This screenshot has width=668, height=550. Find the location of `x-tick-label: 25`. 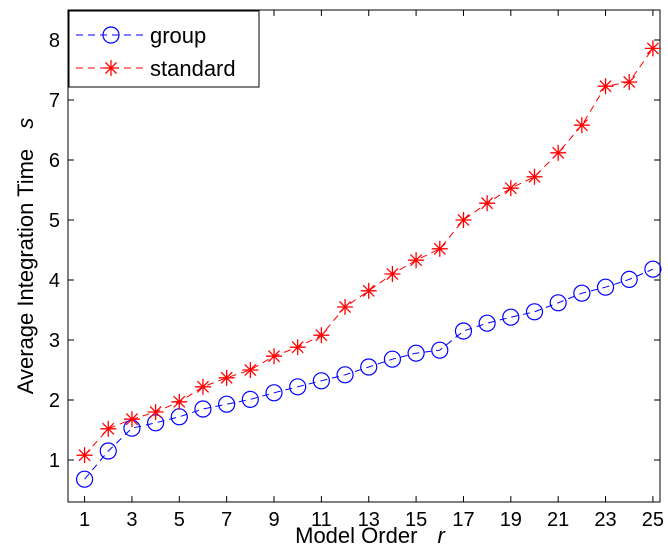

x-tick-label: 25 is located at coordinates (653, 520).